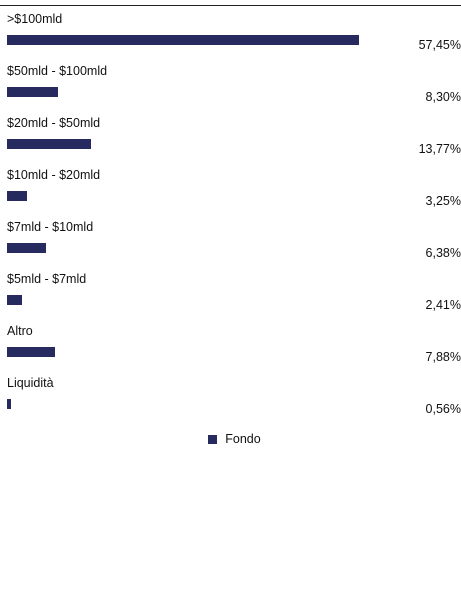  Describe the element at coordinates (54, 123) in the screenshot. I see `category-label: $20mld - $50mld` at that location.